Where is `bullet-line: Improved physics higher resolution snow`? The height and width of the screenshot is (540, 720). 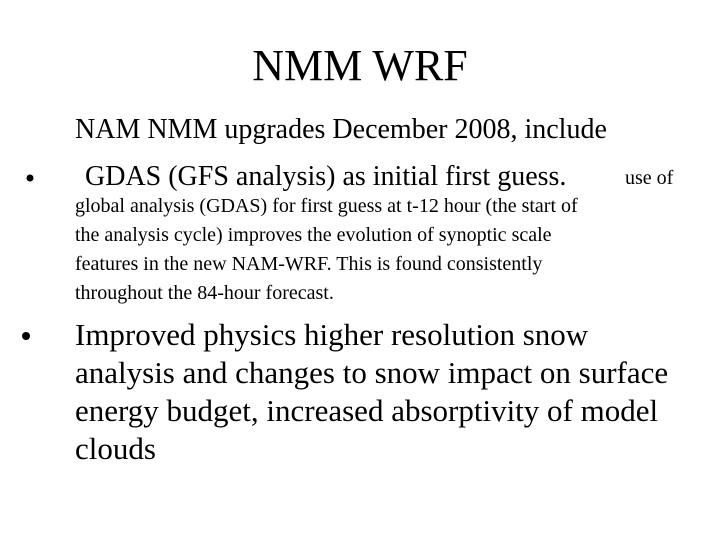
bullet-line: Improved physics higher resolution snow is located at coordinates (332, 334).